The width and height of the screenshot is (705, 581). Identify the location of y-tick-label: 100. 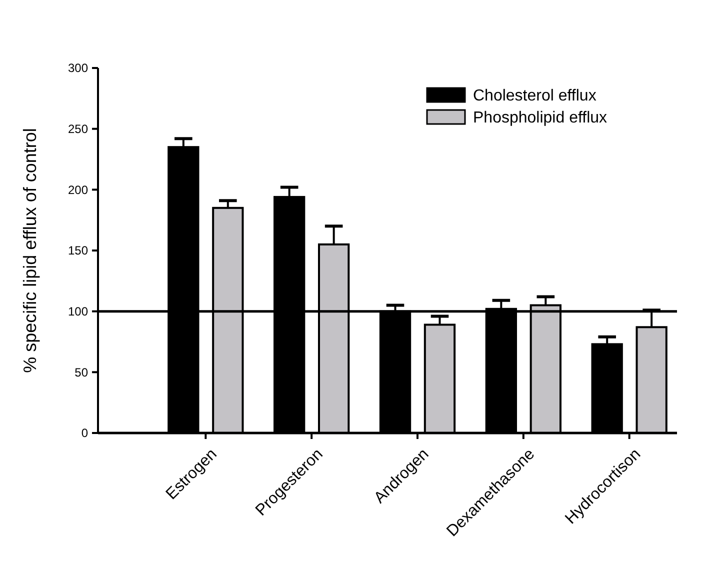
(78, 311).